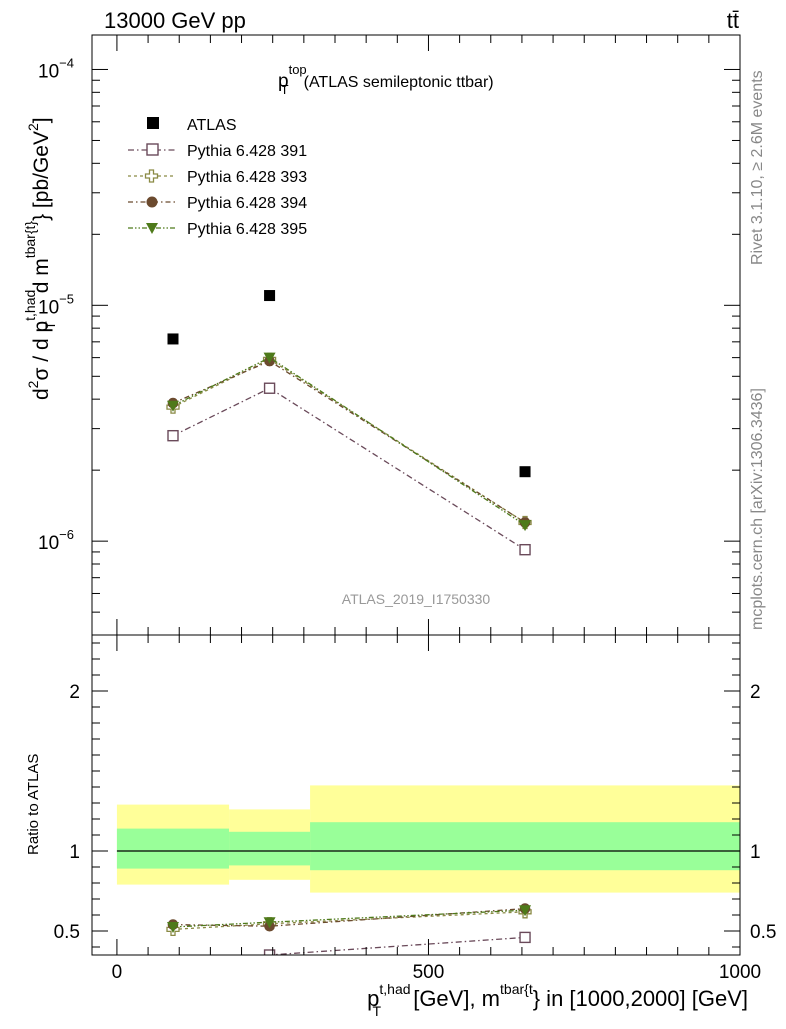 The height and width of the screenshot is (1029, 786). I want to click on main-ytick-label-0: 10⁻⁶, so click(56, 540).